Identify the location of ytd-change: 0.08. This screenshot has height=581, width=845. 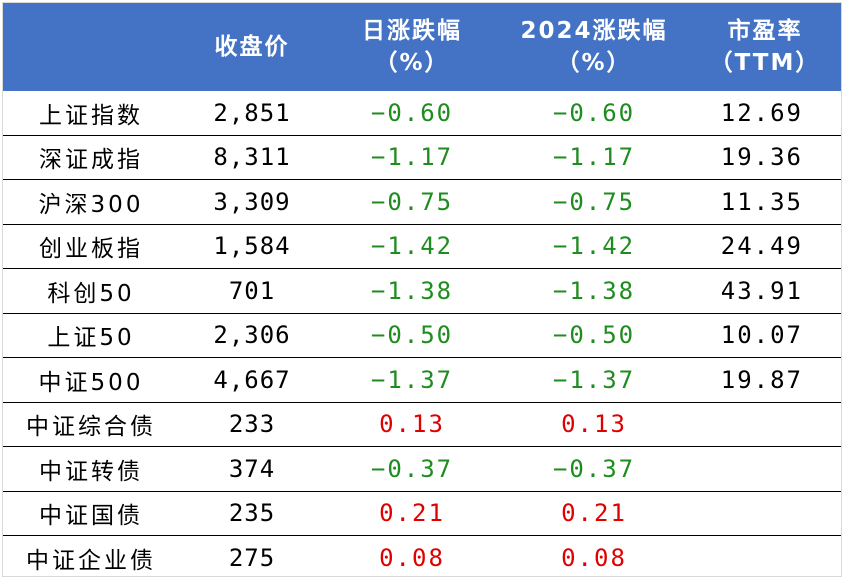
(594, 555).